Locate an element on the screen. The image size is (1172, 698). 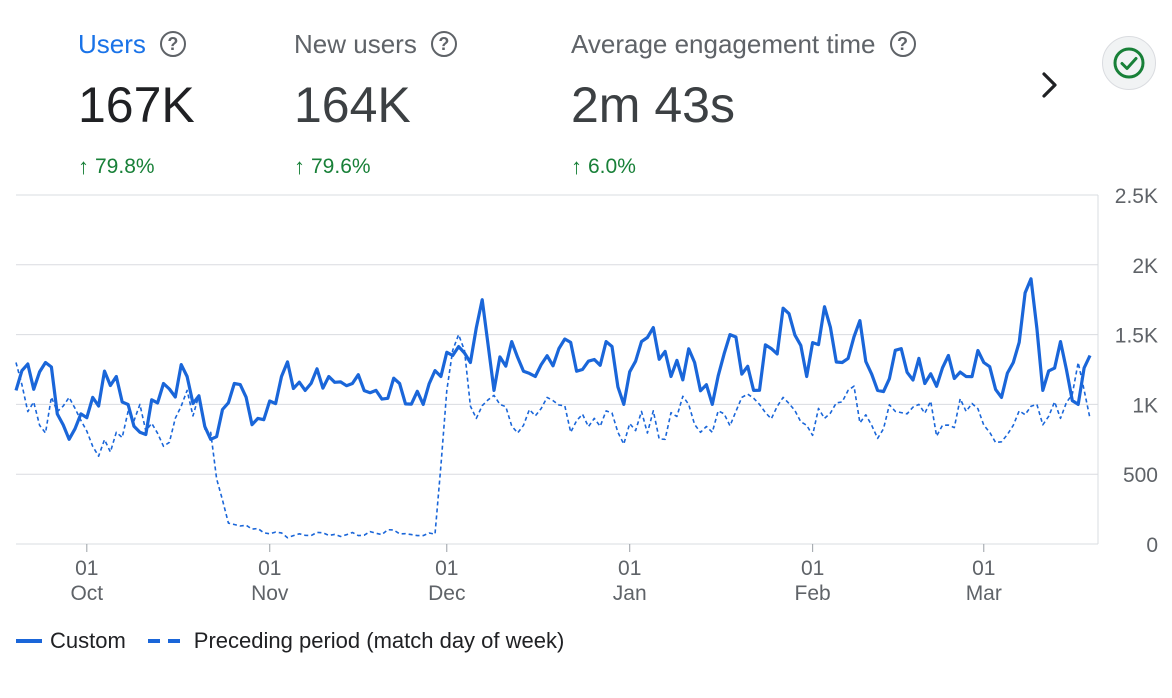
metric-change-users: 79.8% is located at coordinates (125, 166).